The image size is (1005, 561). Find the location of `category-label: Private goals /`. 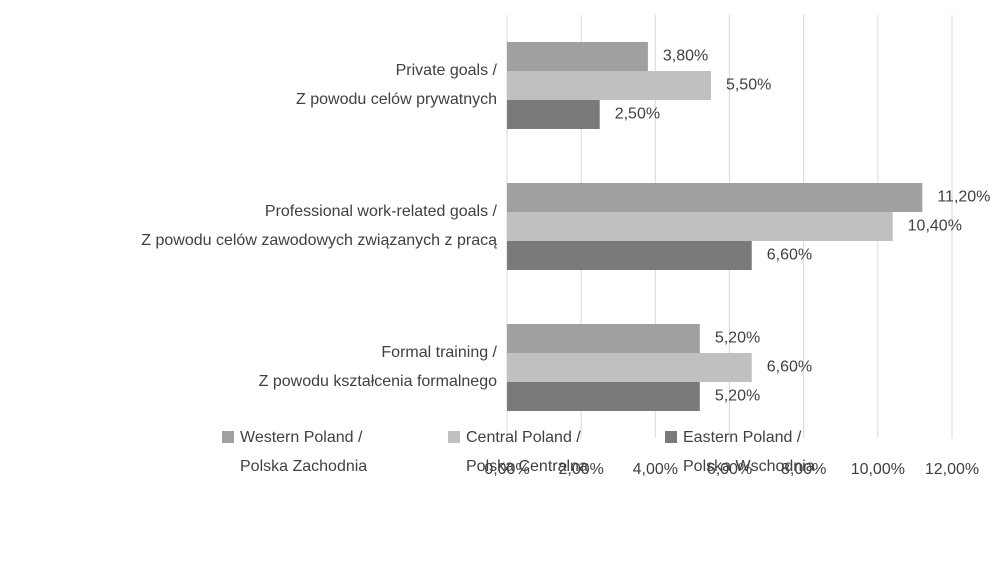

category-label: Private goals / is located at coordinates (447, 70).